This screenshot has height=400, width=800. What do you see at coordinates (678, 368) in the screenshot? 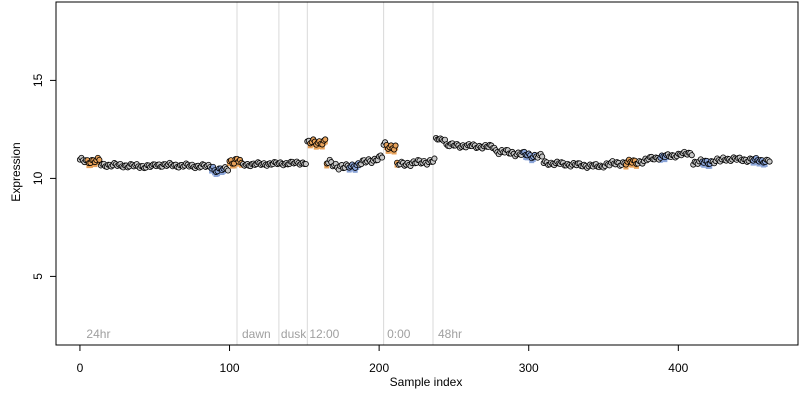
I see `x-tick-label: 400` at bounding box center [678, 368].